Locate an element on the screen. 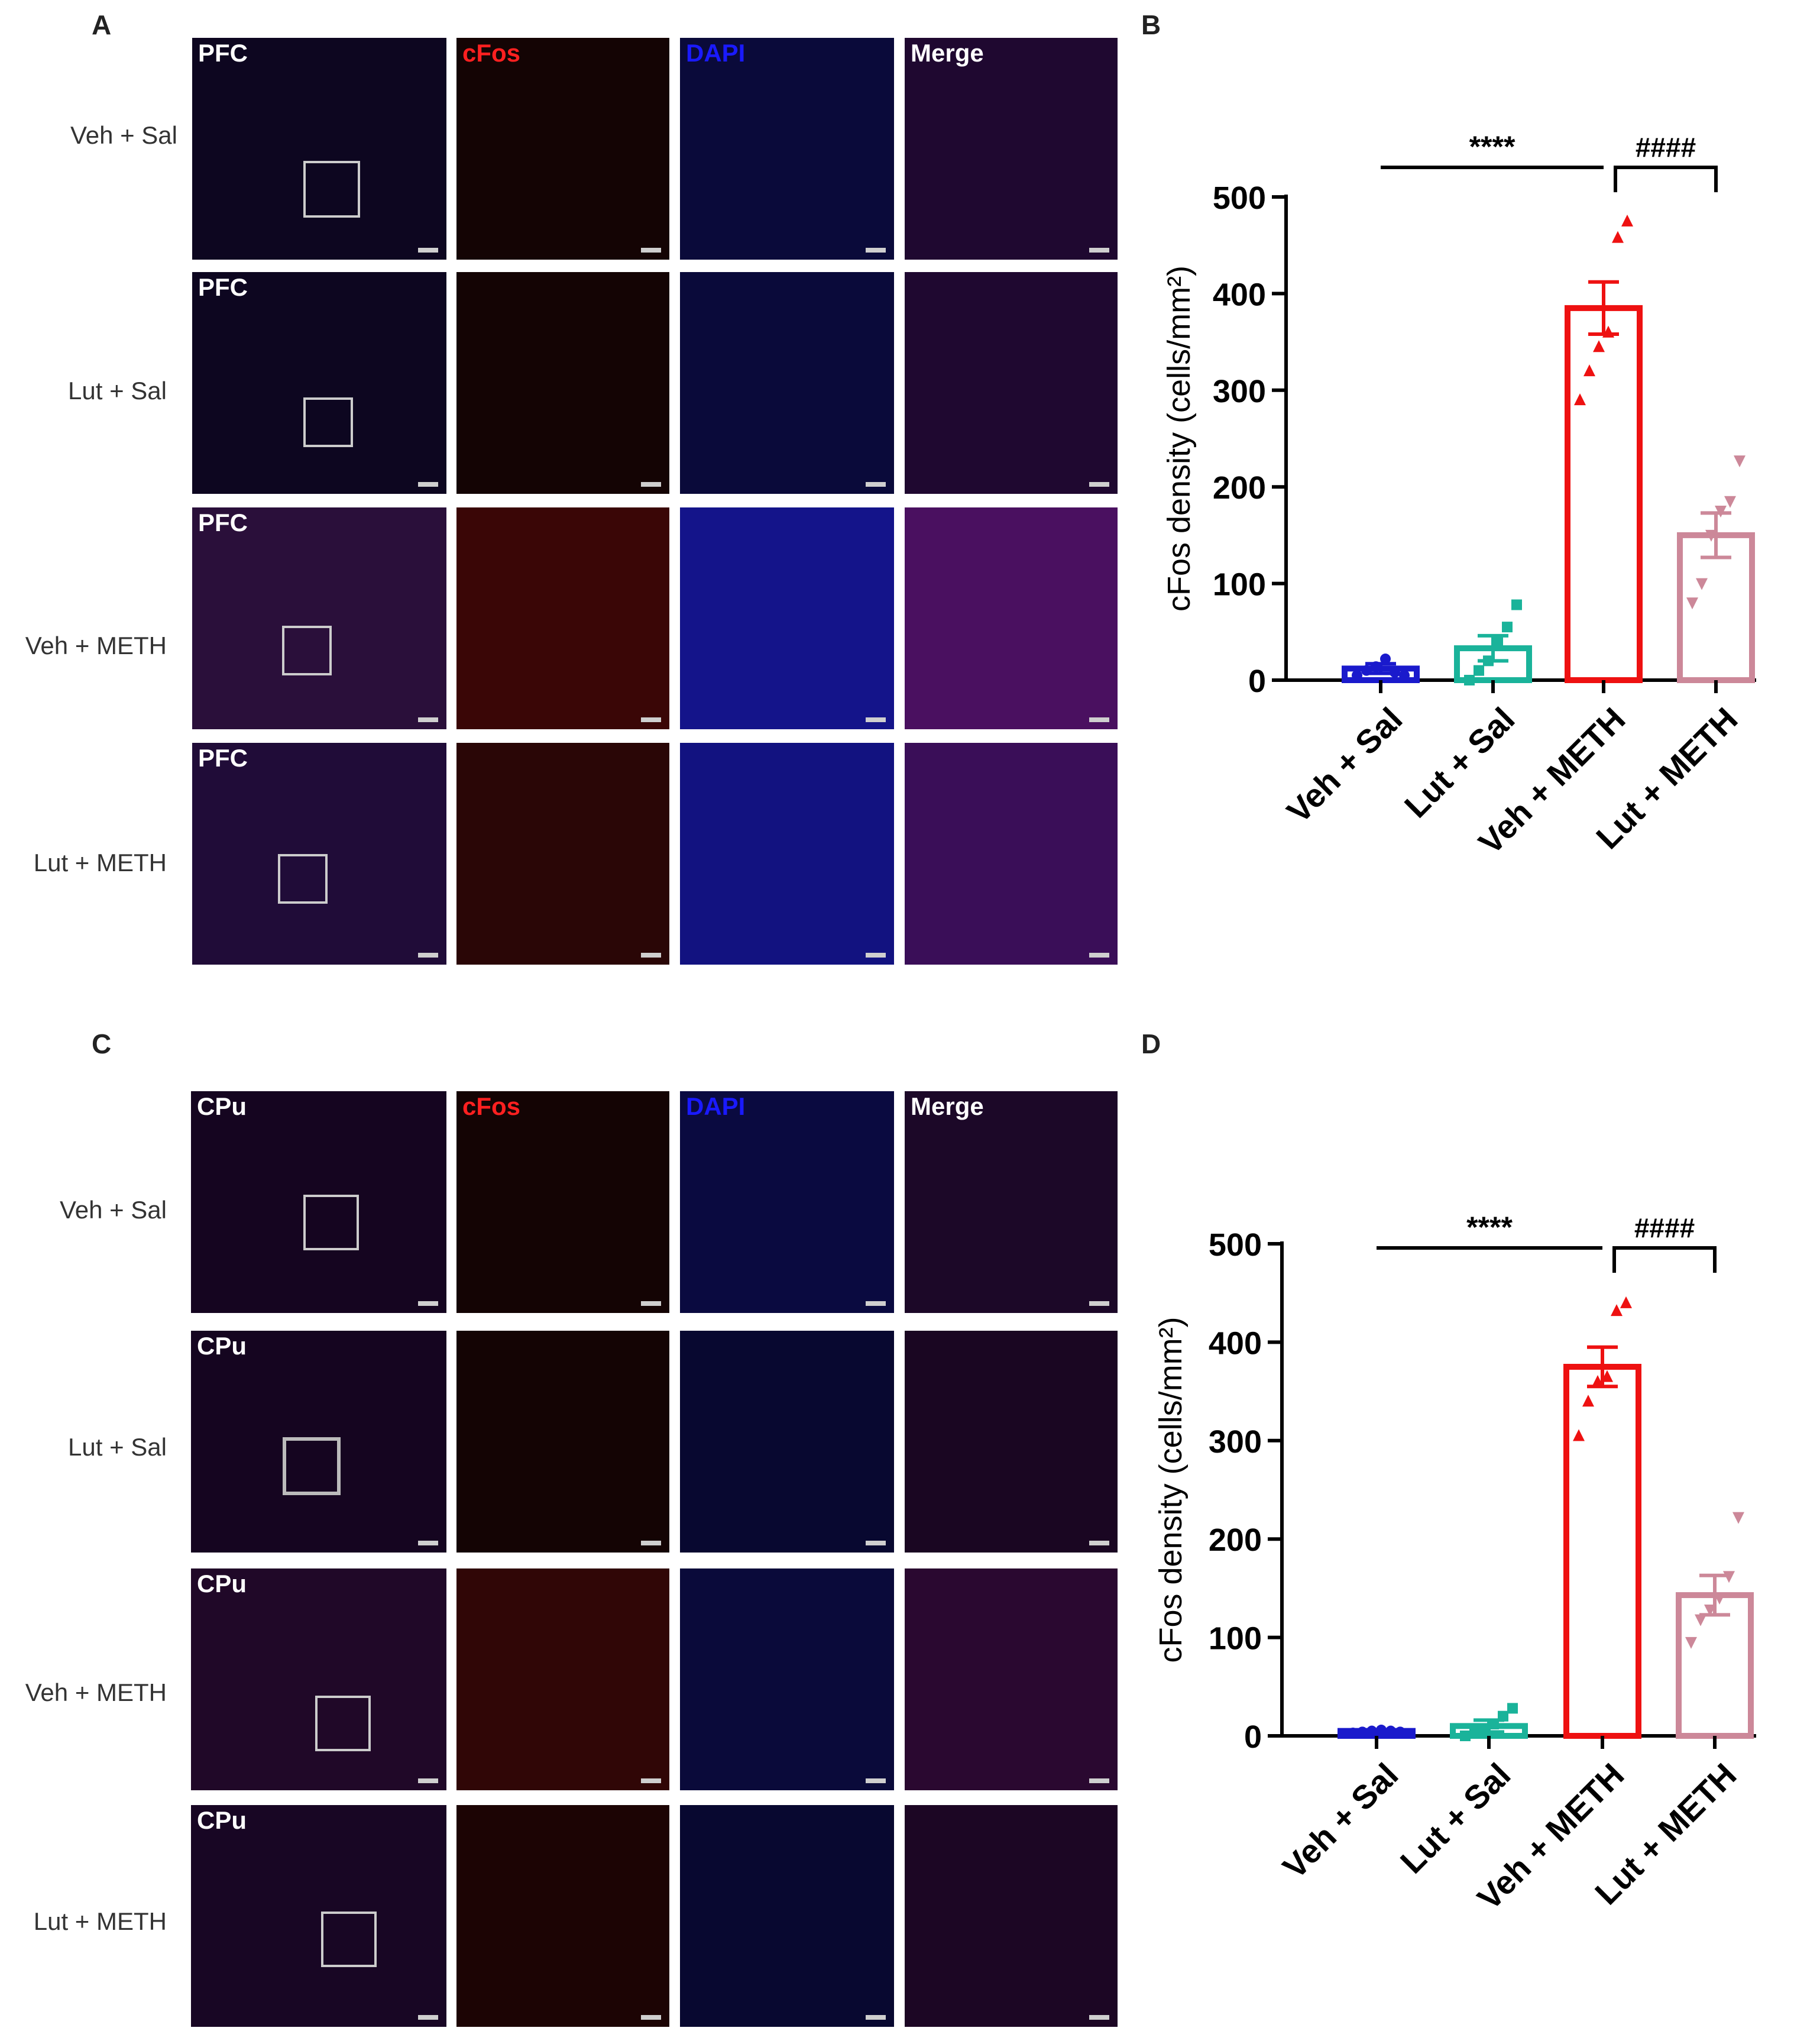 Image resolution: width=1807 pixels, height=2044 pixels. significance-label: **** is located at coordinates (1489, 1227).